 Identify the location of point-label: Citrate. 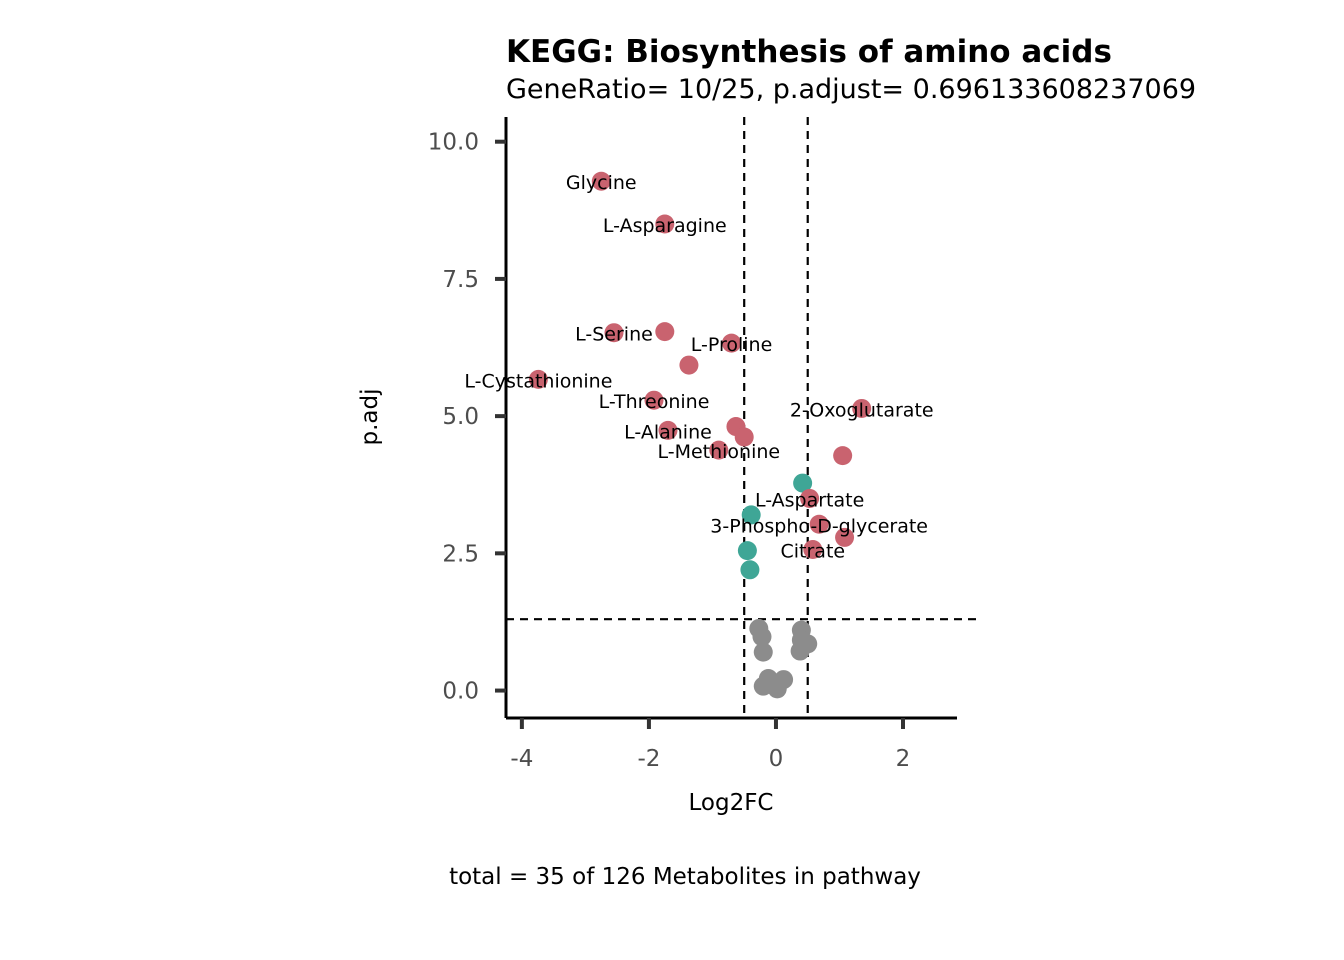
(813, 552).